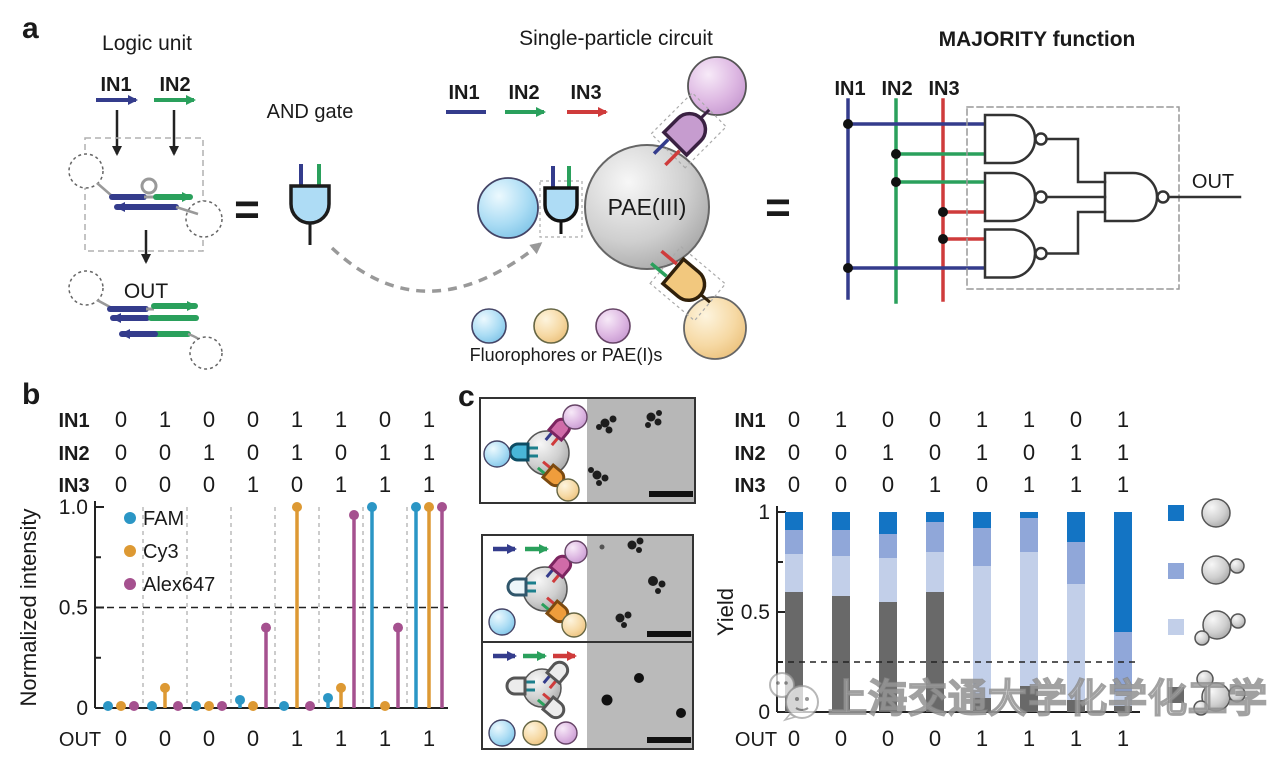  What do you see at coordinates (625, 448) in the screenshot?
I see `tem-particle-clusters` at bounding box center [625, 448].